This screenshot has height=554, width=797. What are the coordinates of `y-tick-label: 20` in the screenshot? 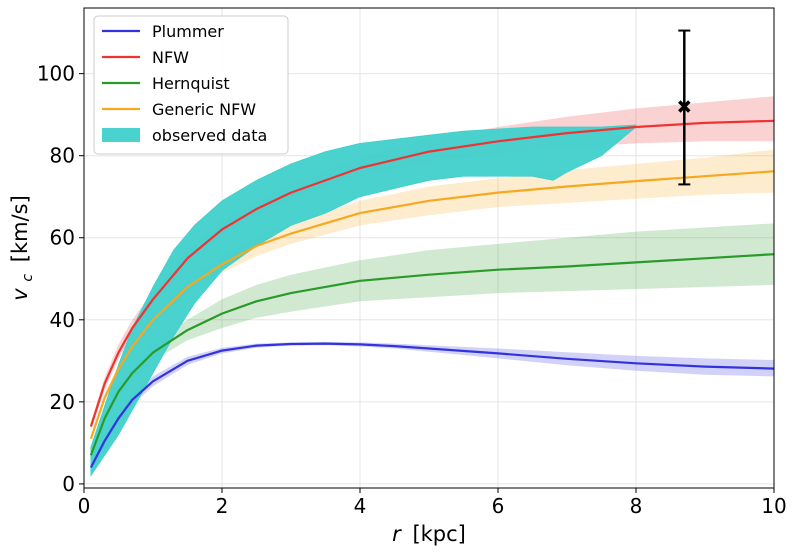 It's located at (62, 402).